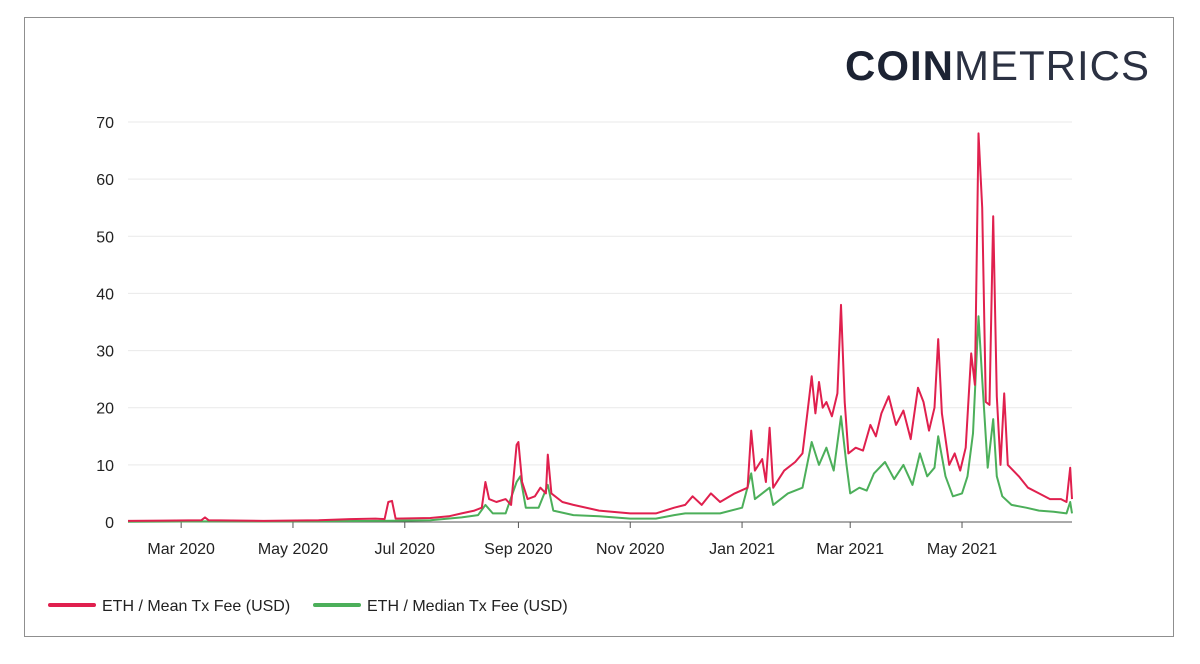 The width and height of the screenshot is (1200, 664). Describe the element at coordinates (105, 323) in the screenshot. I see `y-axis: 0 10 20 30 40 50 60 70` at that location.